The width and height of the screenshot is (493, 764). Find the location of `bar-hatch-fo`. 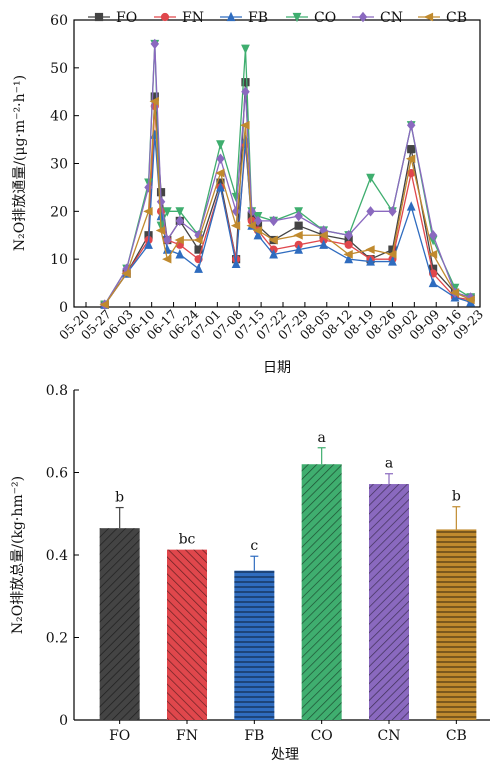

bar-hatch-fo is located at coordinates (119, 624).